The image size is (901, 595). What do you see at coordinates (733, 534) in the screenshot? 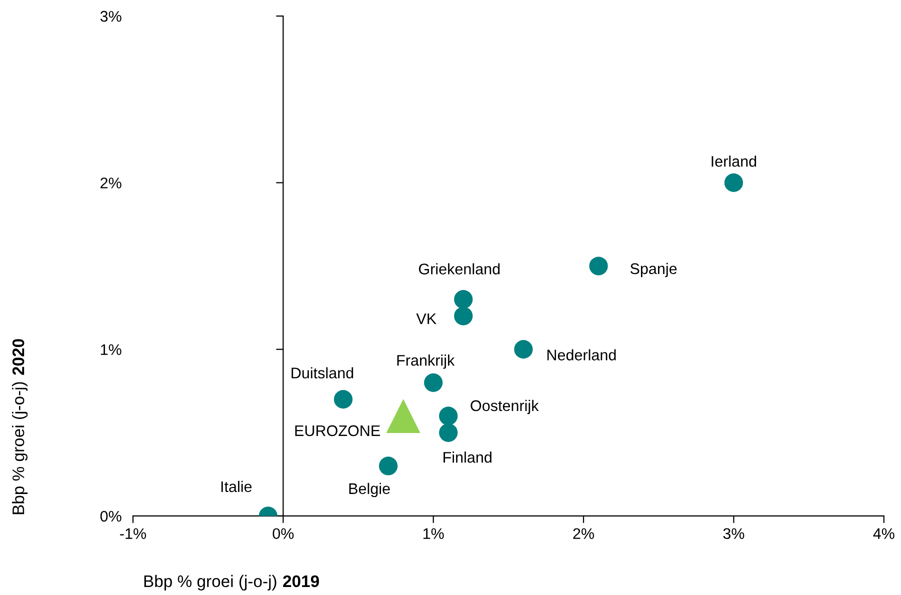
I see `x-tick-label: 3%` at bounding box center [733, 534].